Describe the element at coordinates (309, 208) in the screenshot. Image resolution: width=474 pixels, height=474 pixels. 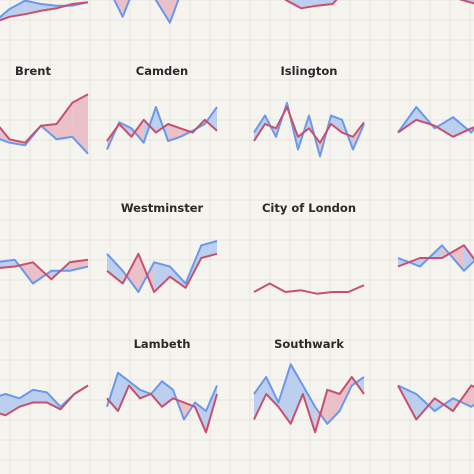
I see `panel-label: City of London` at that location.